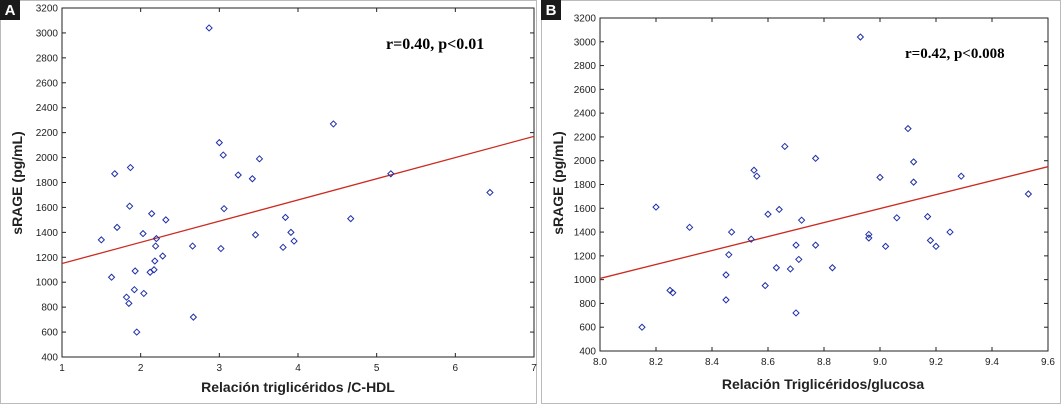  What do you see at coordinates (456, 368) in the screenshot?
I see `x-tick-label: 6` at bounding box center [456, 368].